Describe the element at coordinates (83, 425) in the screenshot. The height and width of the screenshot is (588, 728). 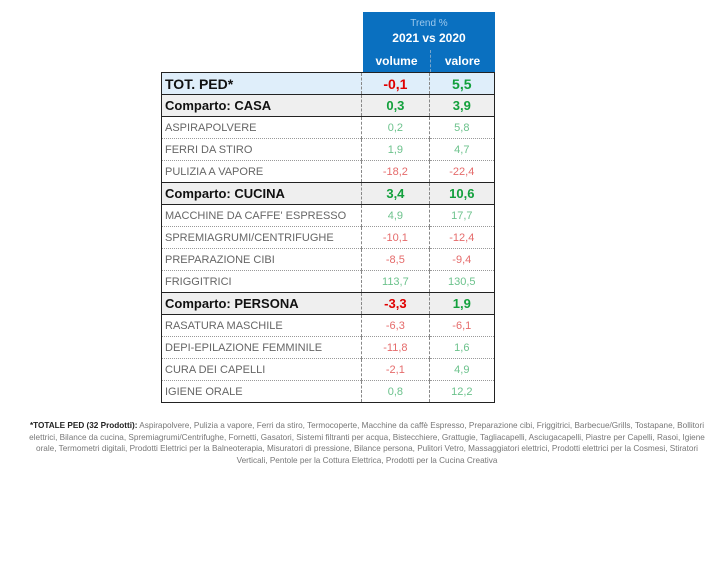
I see `footnote-title: *TOTALE PED (32 Prodotti):` at that location.